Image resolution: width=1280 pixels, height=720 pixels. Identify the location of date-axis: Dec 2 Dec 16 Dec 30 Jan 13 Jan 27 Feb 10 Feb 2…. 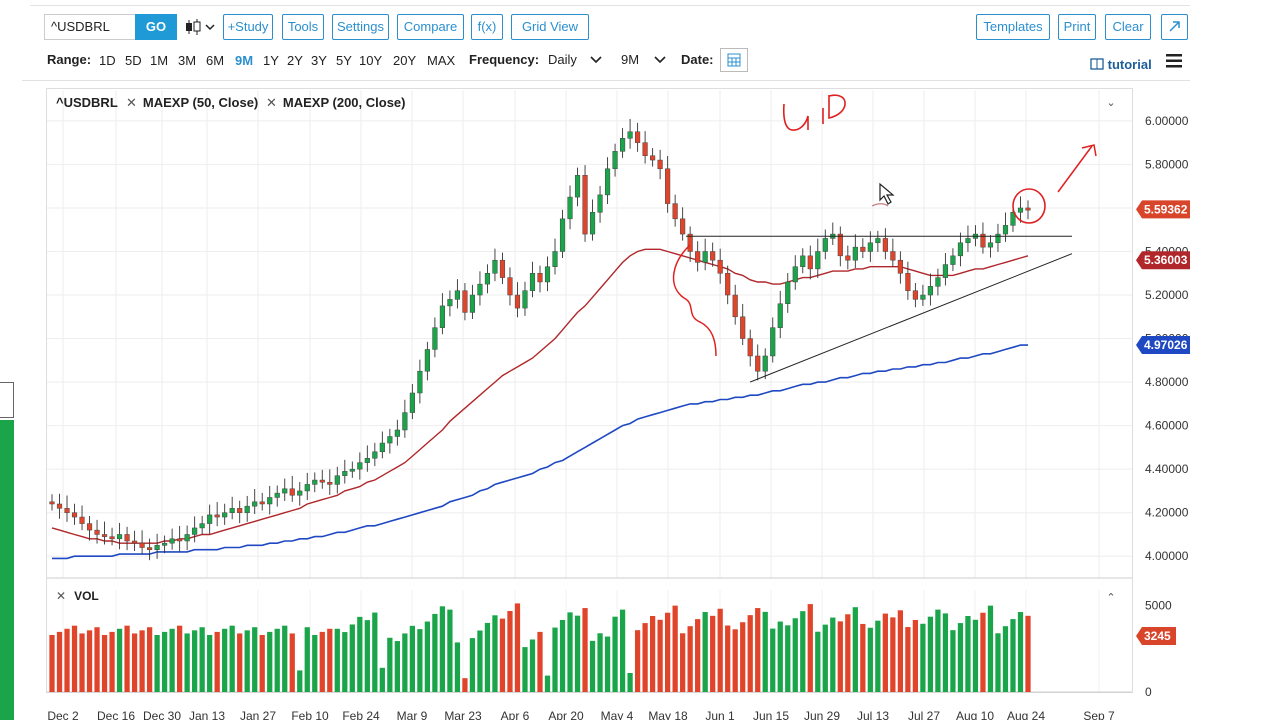
(581, 714).